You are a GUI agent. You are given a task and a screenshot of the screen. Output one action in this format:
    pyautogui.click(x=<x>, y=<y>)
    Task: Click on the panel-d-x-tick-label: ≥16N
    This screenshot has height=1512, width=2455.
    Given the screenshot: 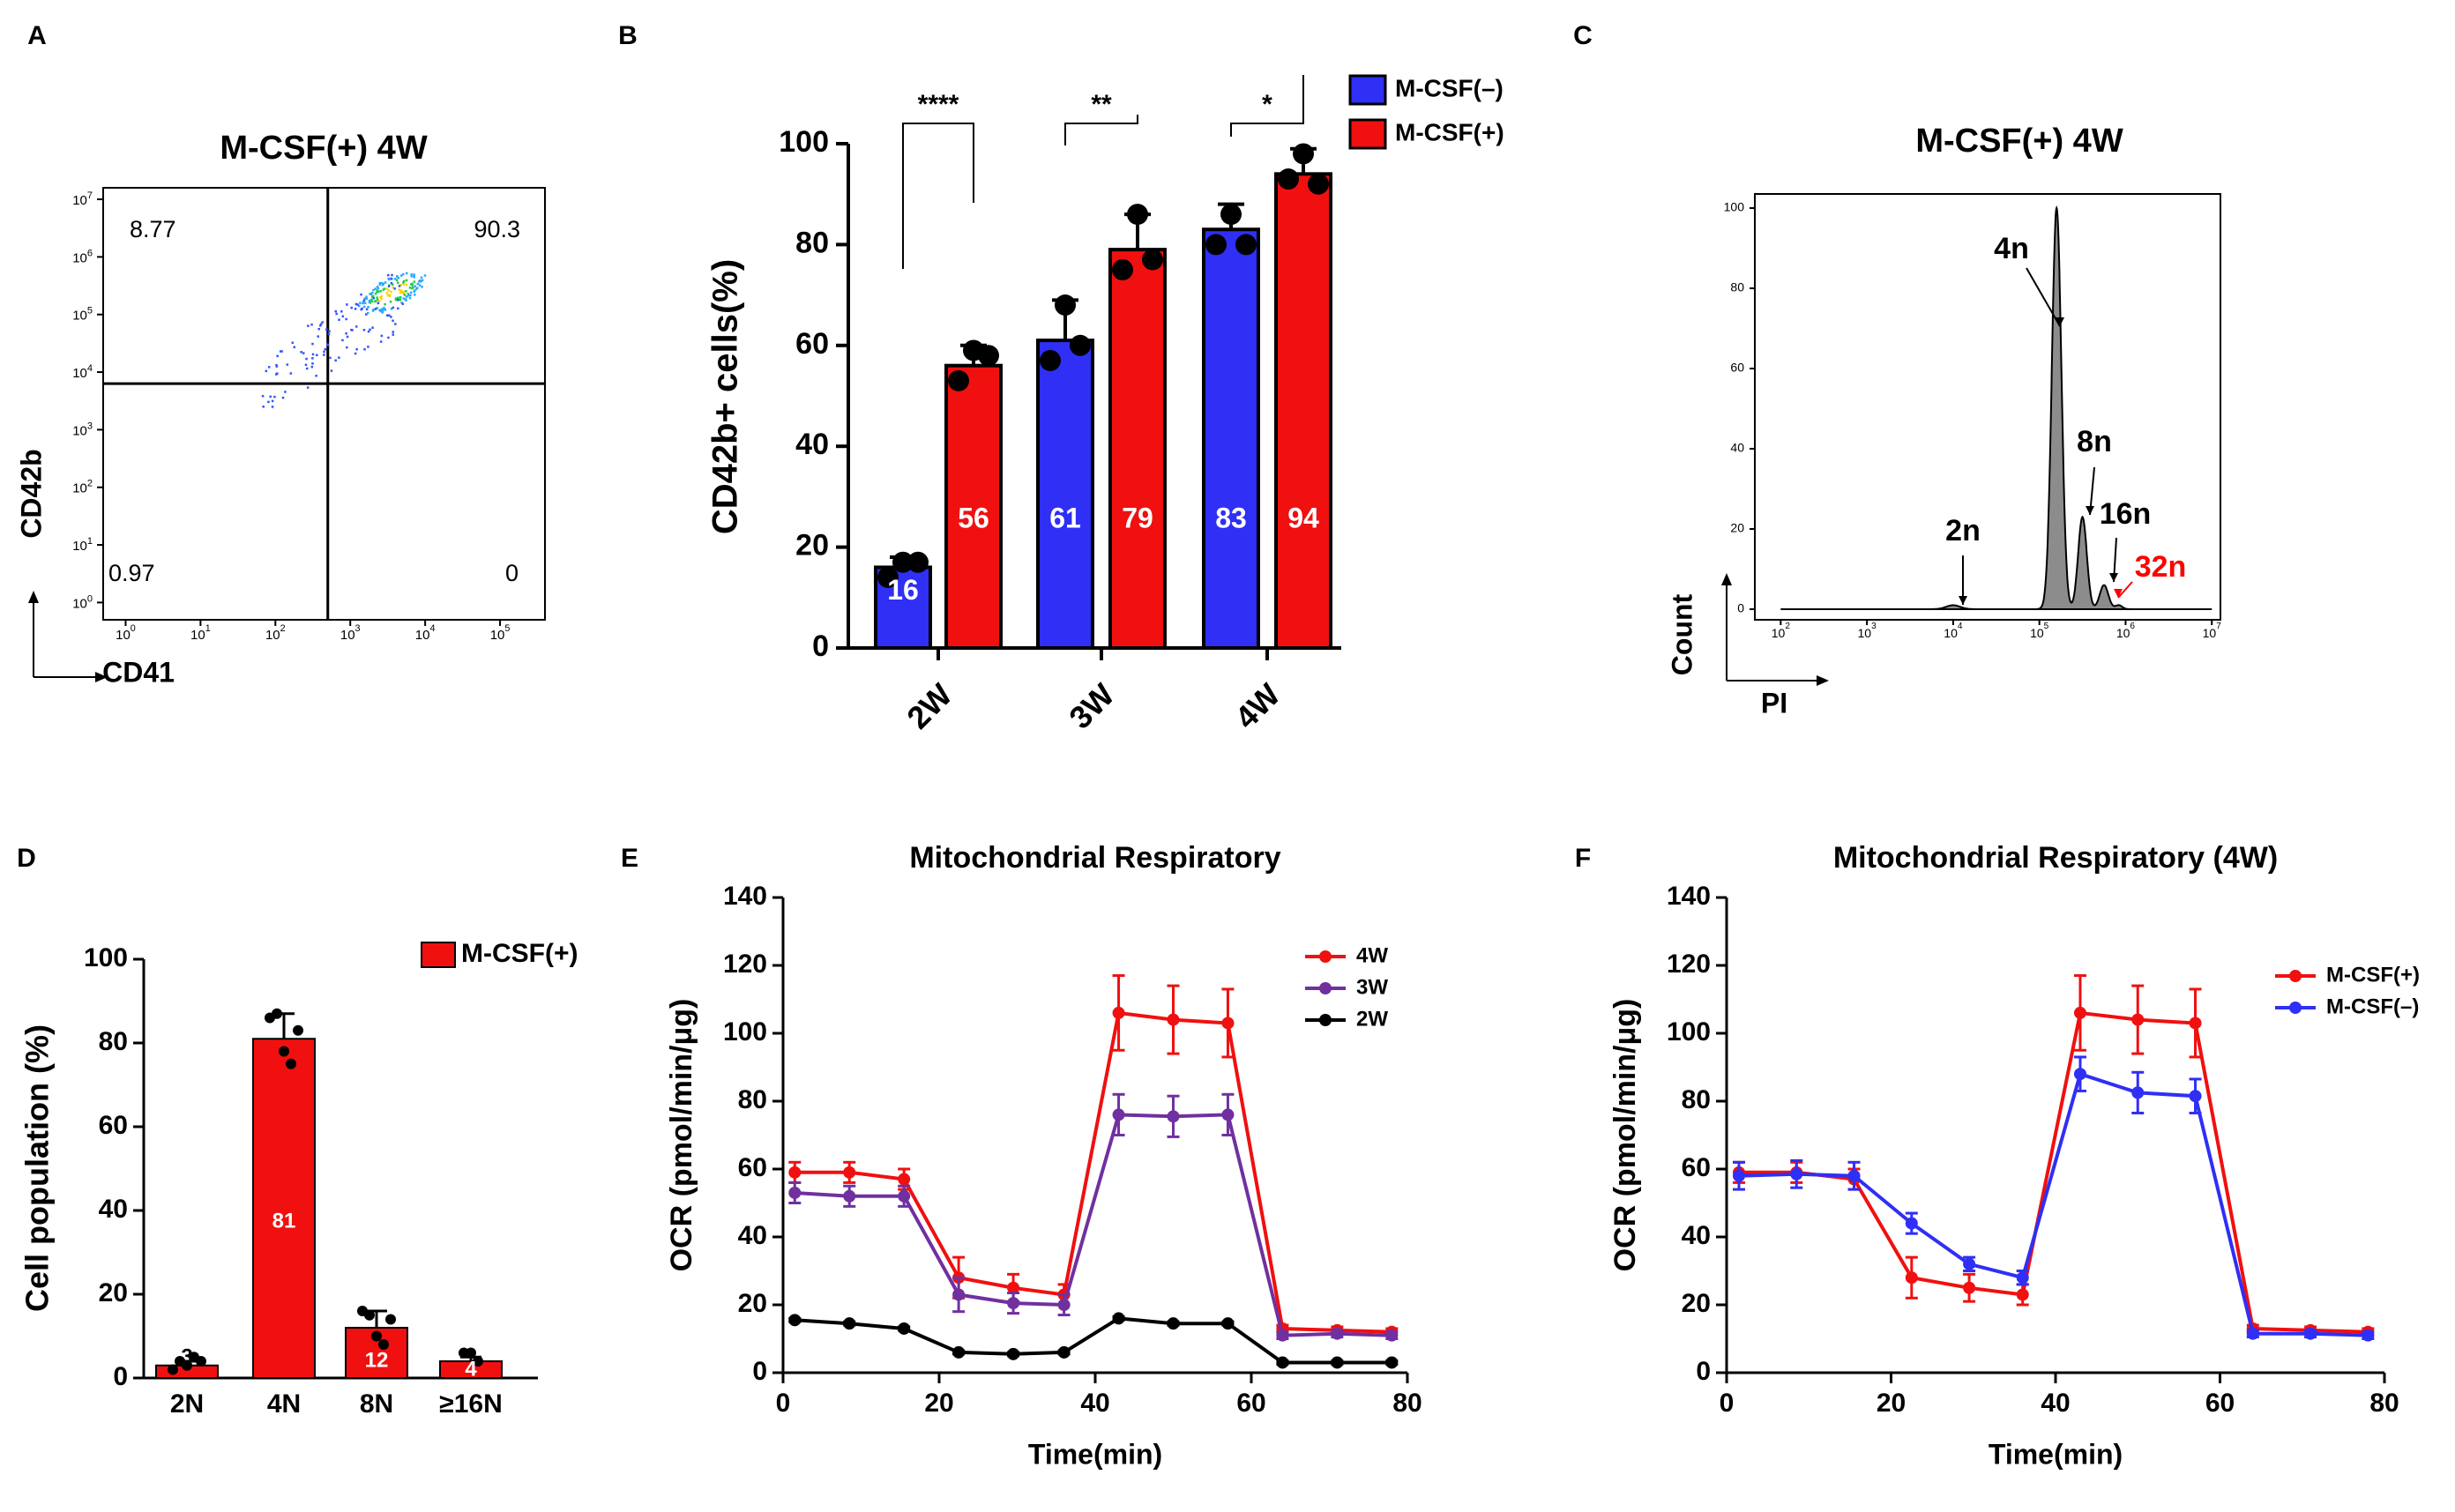 What is the action you would take?
    pyautogui.click(x=471, y=1404)
    